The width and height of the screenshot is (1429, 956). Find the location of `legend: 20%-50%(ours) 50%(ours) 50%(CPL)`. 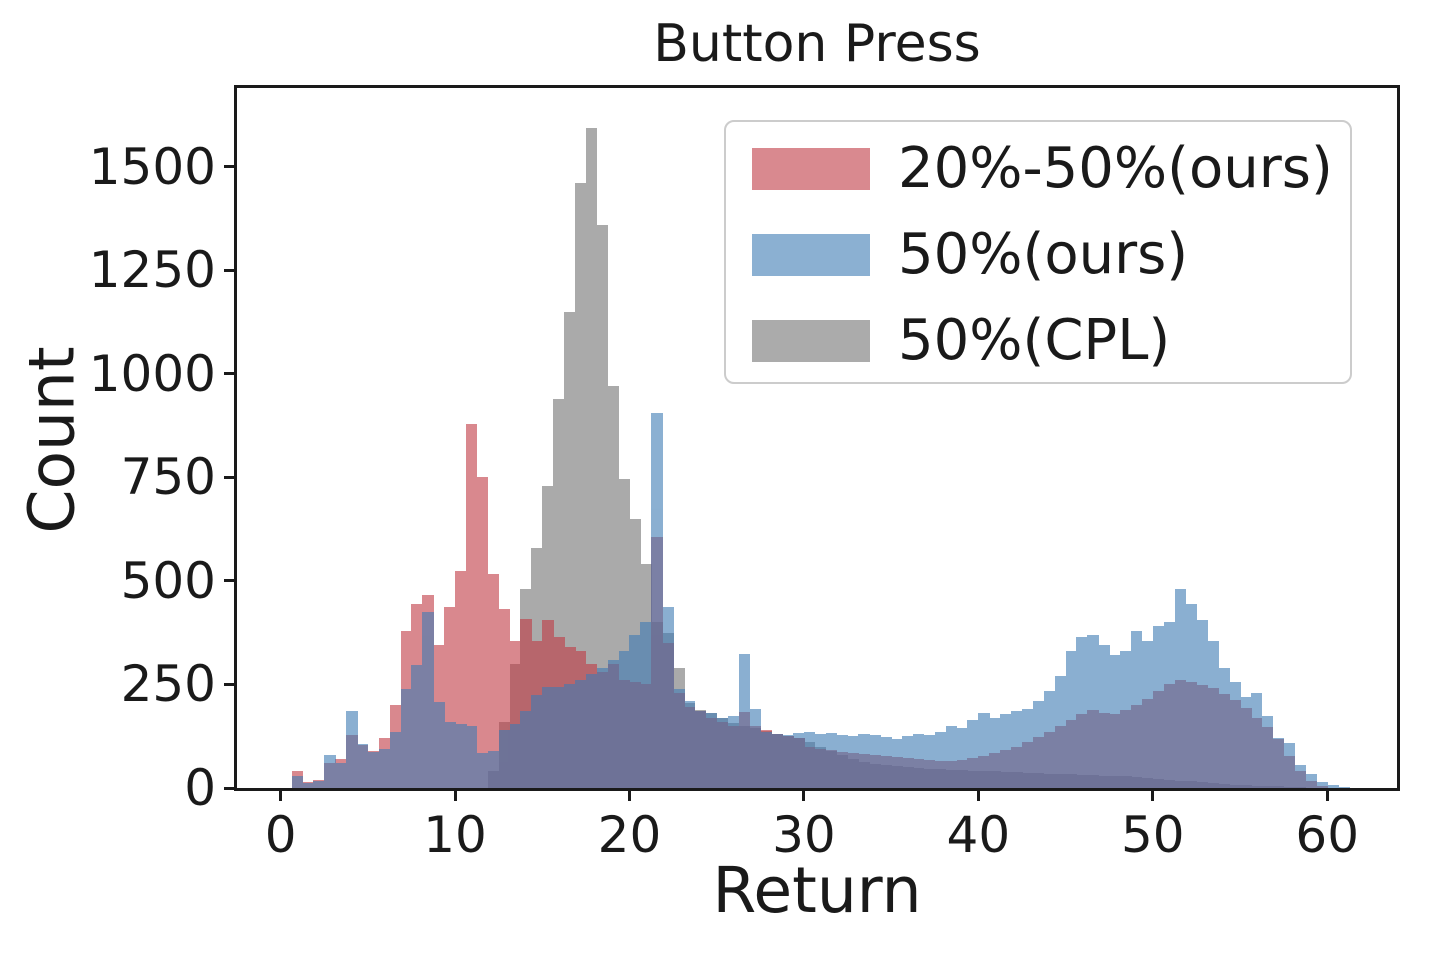

legend: 20%-50%(ours) 50%(ours) 50%(CPL) is located at coordinates (1038, 252).